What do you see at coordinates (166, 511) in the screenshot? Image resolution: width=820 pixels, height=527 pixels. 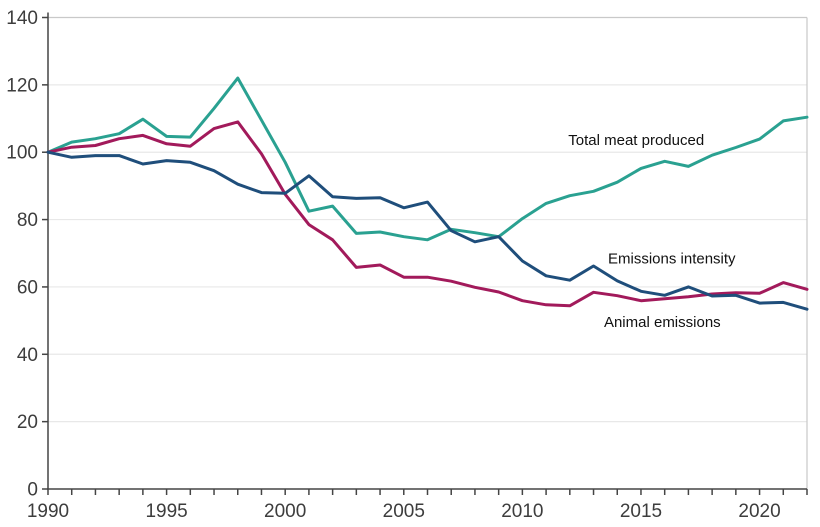 I see `x-tick-label: 1995` at bounding box center [166, 511].